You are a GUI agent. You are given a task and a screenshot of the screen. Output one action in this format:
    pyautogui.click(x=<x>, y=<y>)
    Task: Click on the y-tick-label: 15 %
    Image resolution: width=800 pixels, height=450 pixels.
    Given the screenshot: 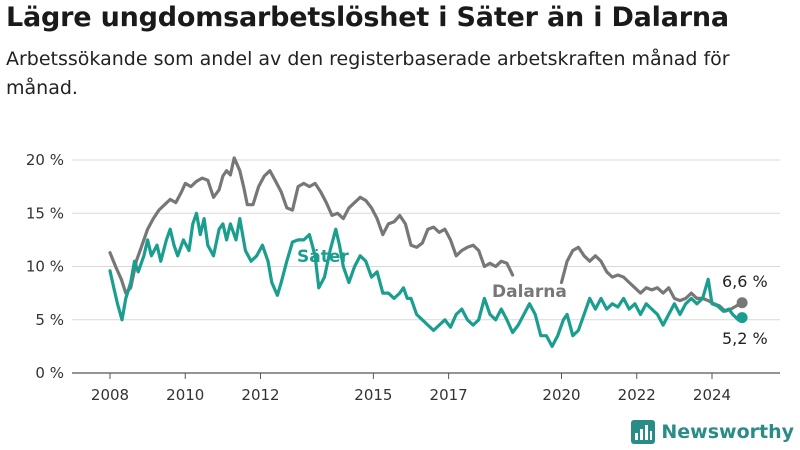 What is the action you would take?
    pyautogui.click(x=45, y=213)
    